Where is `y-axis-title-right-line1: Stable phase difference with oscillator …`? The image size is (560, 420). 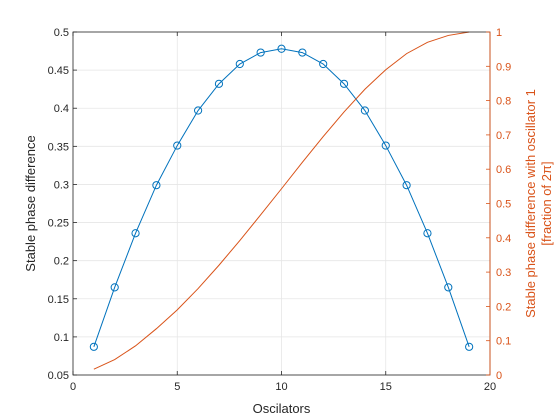 y-axis-title-right-line1: Stable phase difference with oscillator … is located at coordinates (530, 203).